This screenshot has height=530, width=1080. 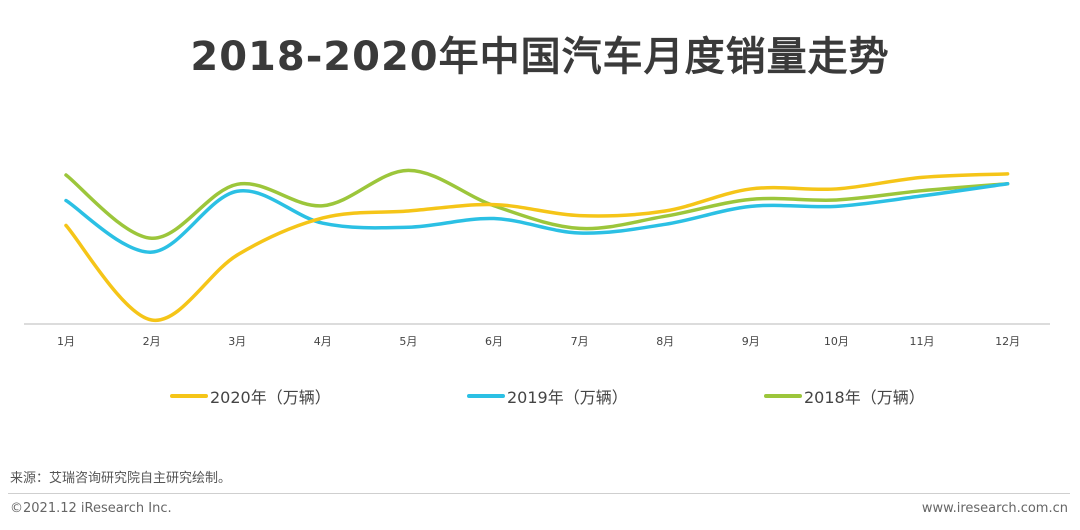 I want to click on source-note: 来源：艾瑞咨询研究院自主研究绘制。, so click(x=121, y=478).